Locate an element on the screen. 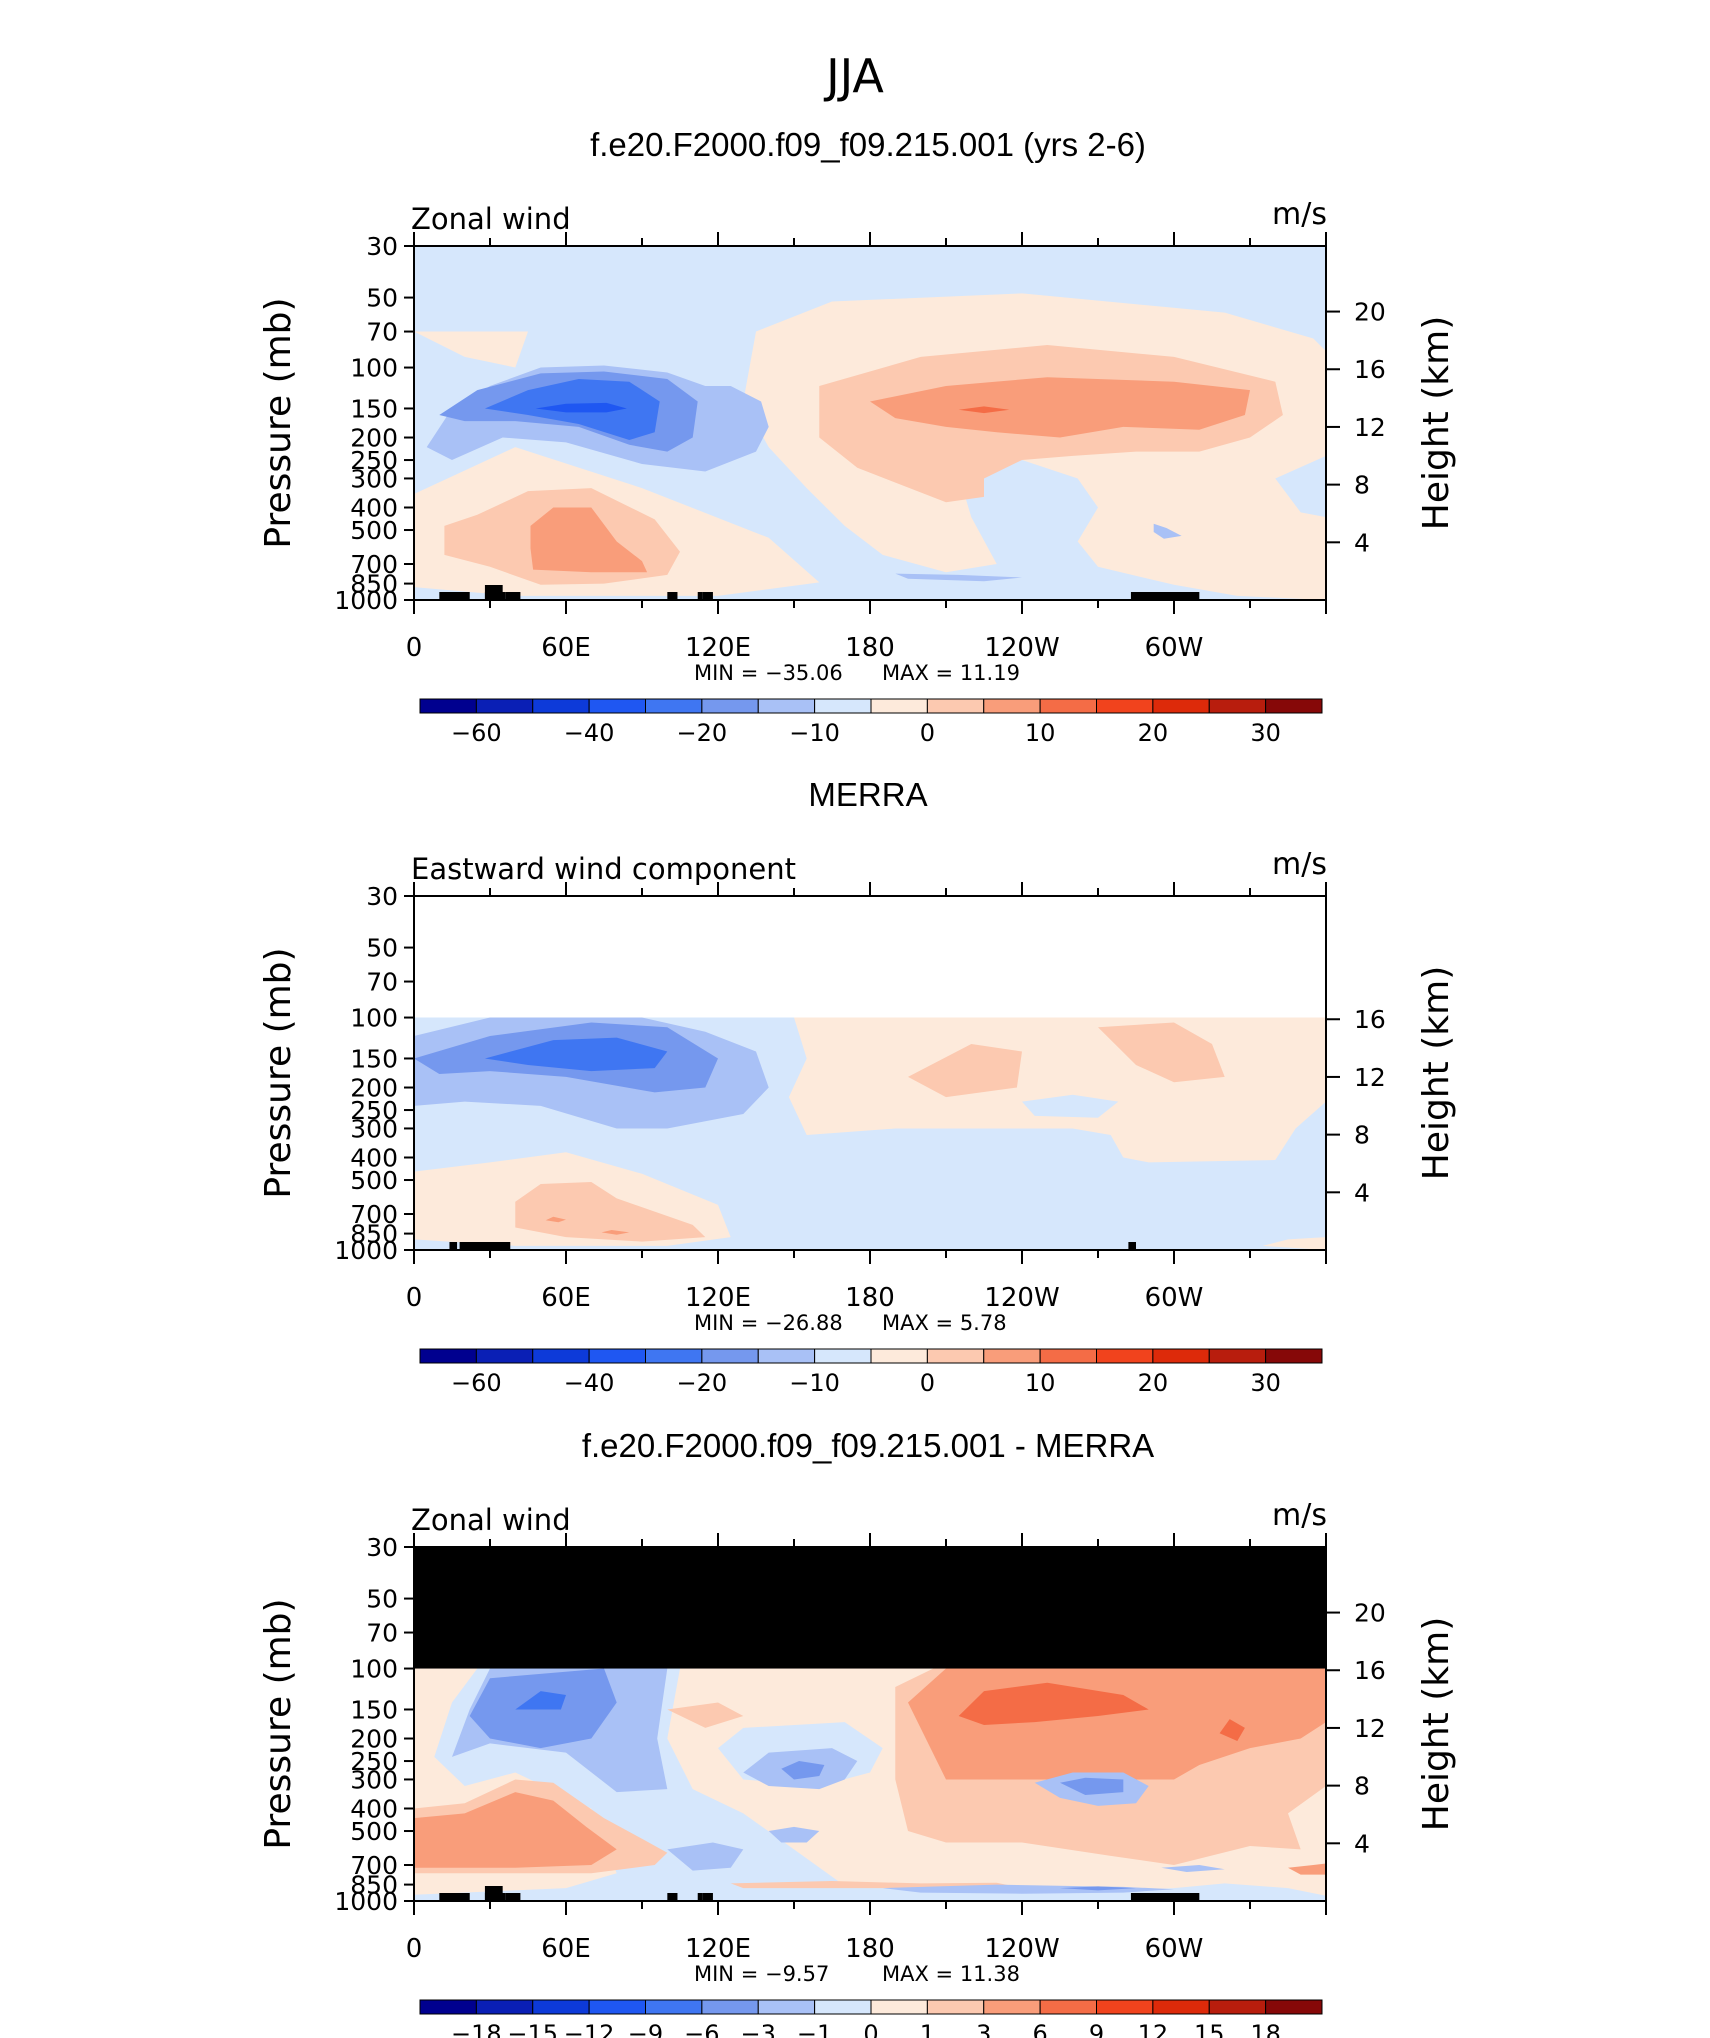  x-tick-label: 60E is located at coordinates (566, 648).